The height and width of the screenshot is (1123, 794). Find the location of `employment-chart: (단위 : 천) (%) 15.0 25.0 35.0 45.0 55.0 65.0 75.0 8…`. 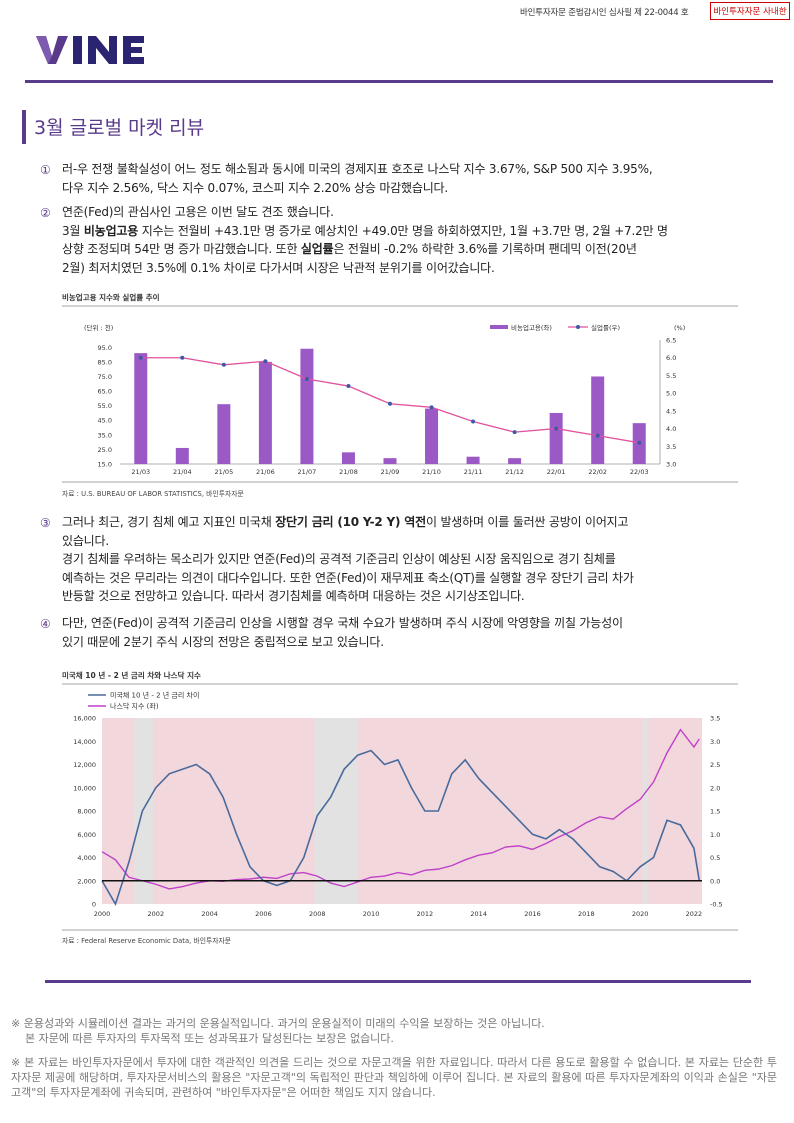

employment-chart: (단위 : 천) (%) 15.0 25.0 35.0 45.0 55.0 65.0 75.0 8… is located at coordinates (400, 394).